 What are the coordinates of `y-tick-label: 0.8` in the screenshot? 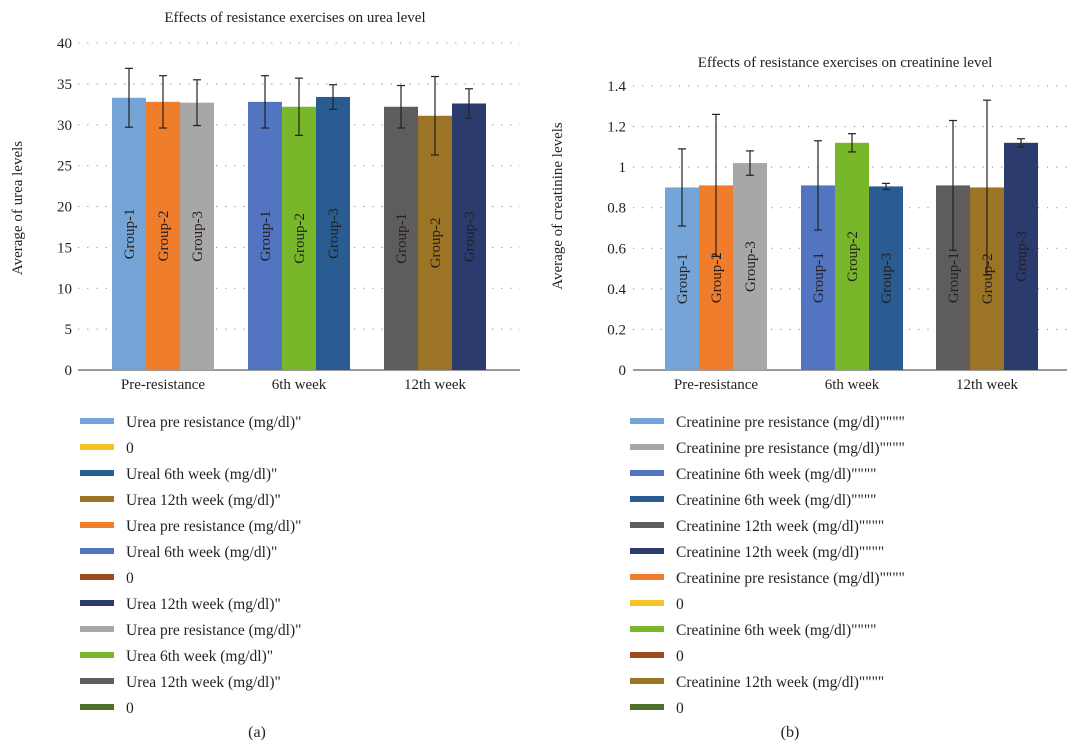 It's located at (616, 209).